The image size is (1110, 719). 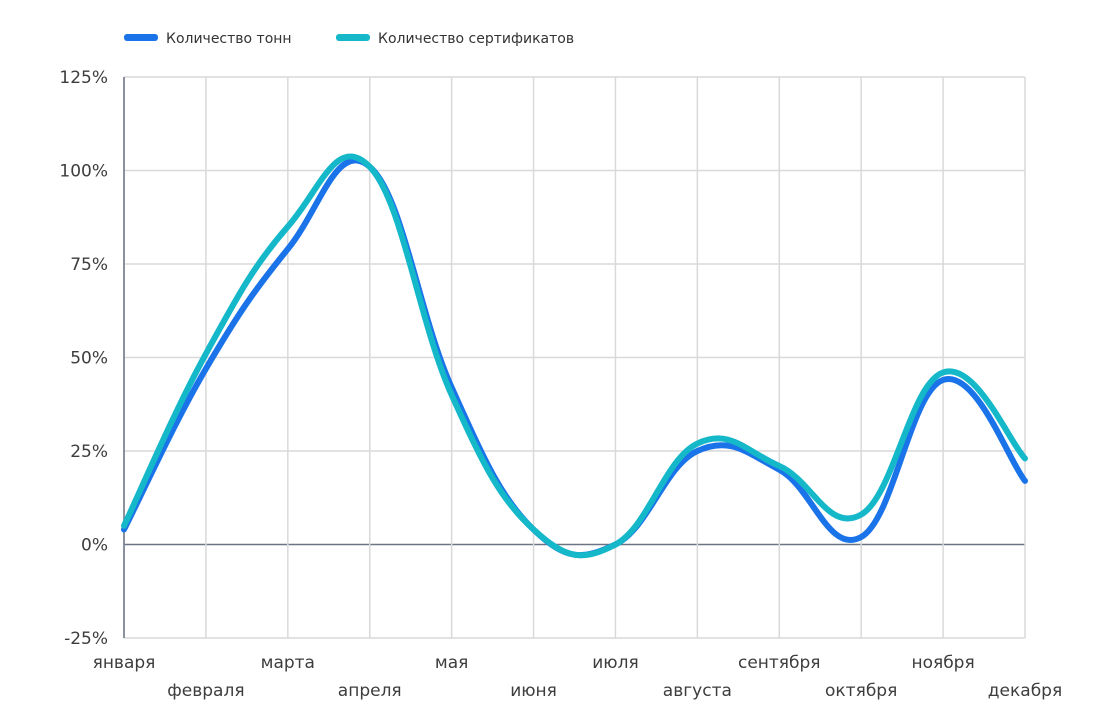 What do you see at coordinates (615, 663) in the screenshot?
I see `x-tick-label: июля` at bounding box center [615, 663].